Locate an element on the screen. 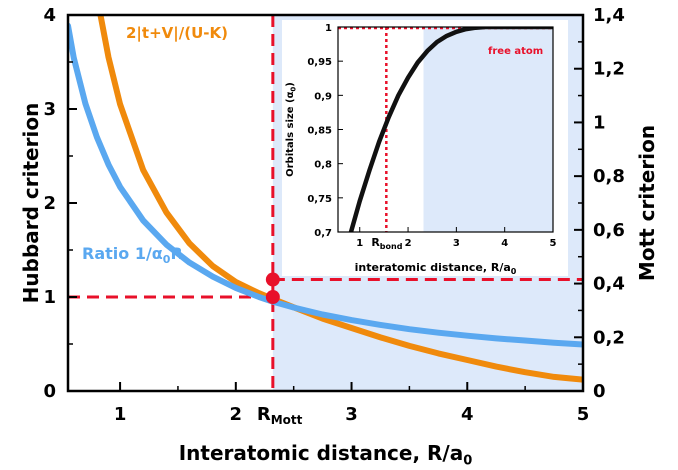 The width and height of the screenshot is (678, 470). y-right-tick-label-2: 0,4 is located at coordinates (609, 284).